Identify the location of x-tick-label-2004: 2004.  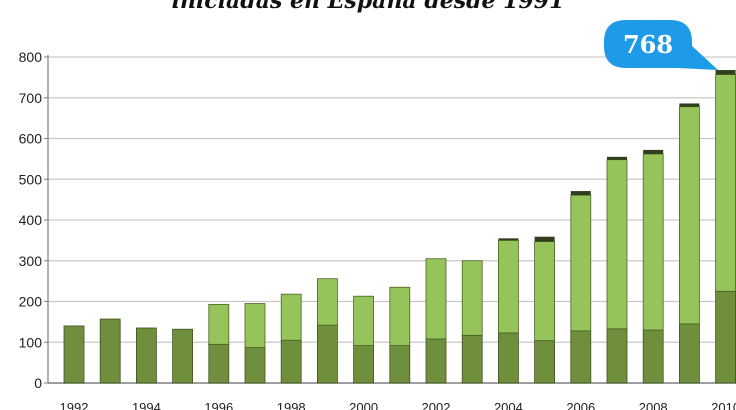
(508, 405).